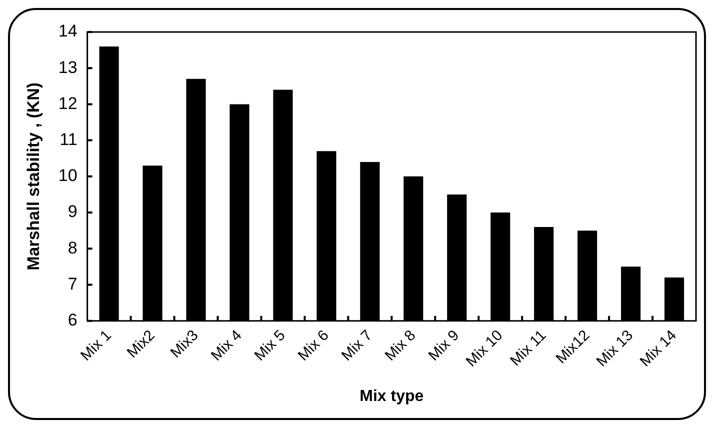 Image resolution: width=714 pixels, height=428 pixels. I want to click on y-tick-label: 9, so click(73, 212).